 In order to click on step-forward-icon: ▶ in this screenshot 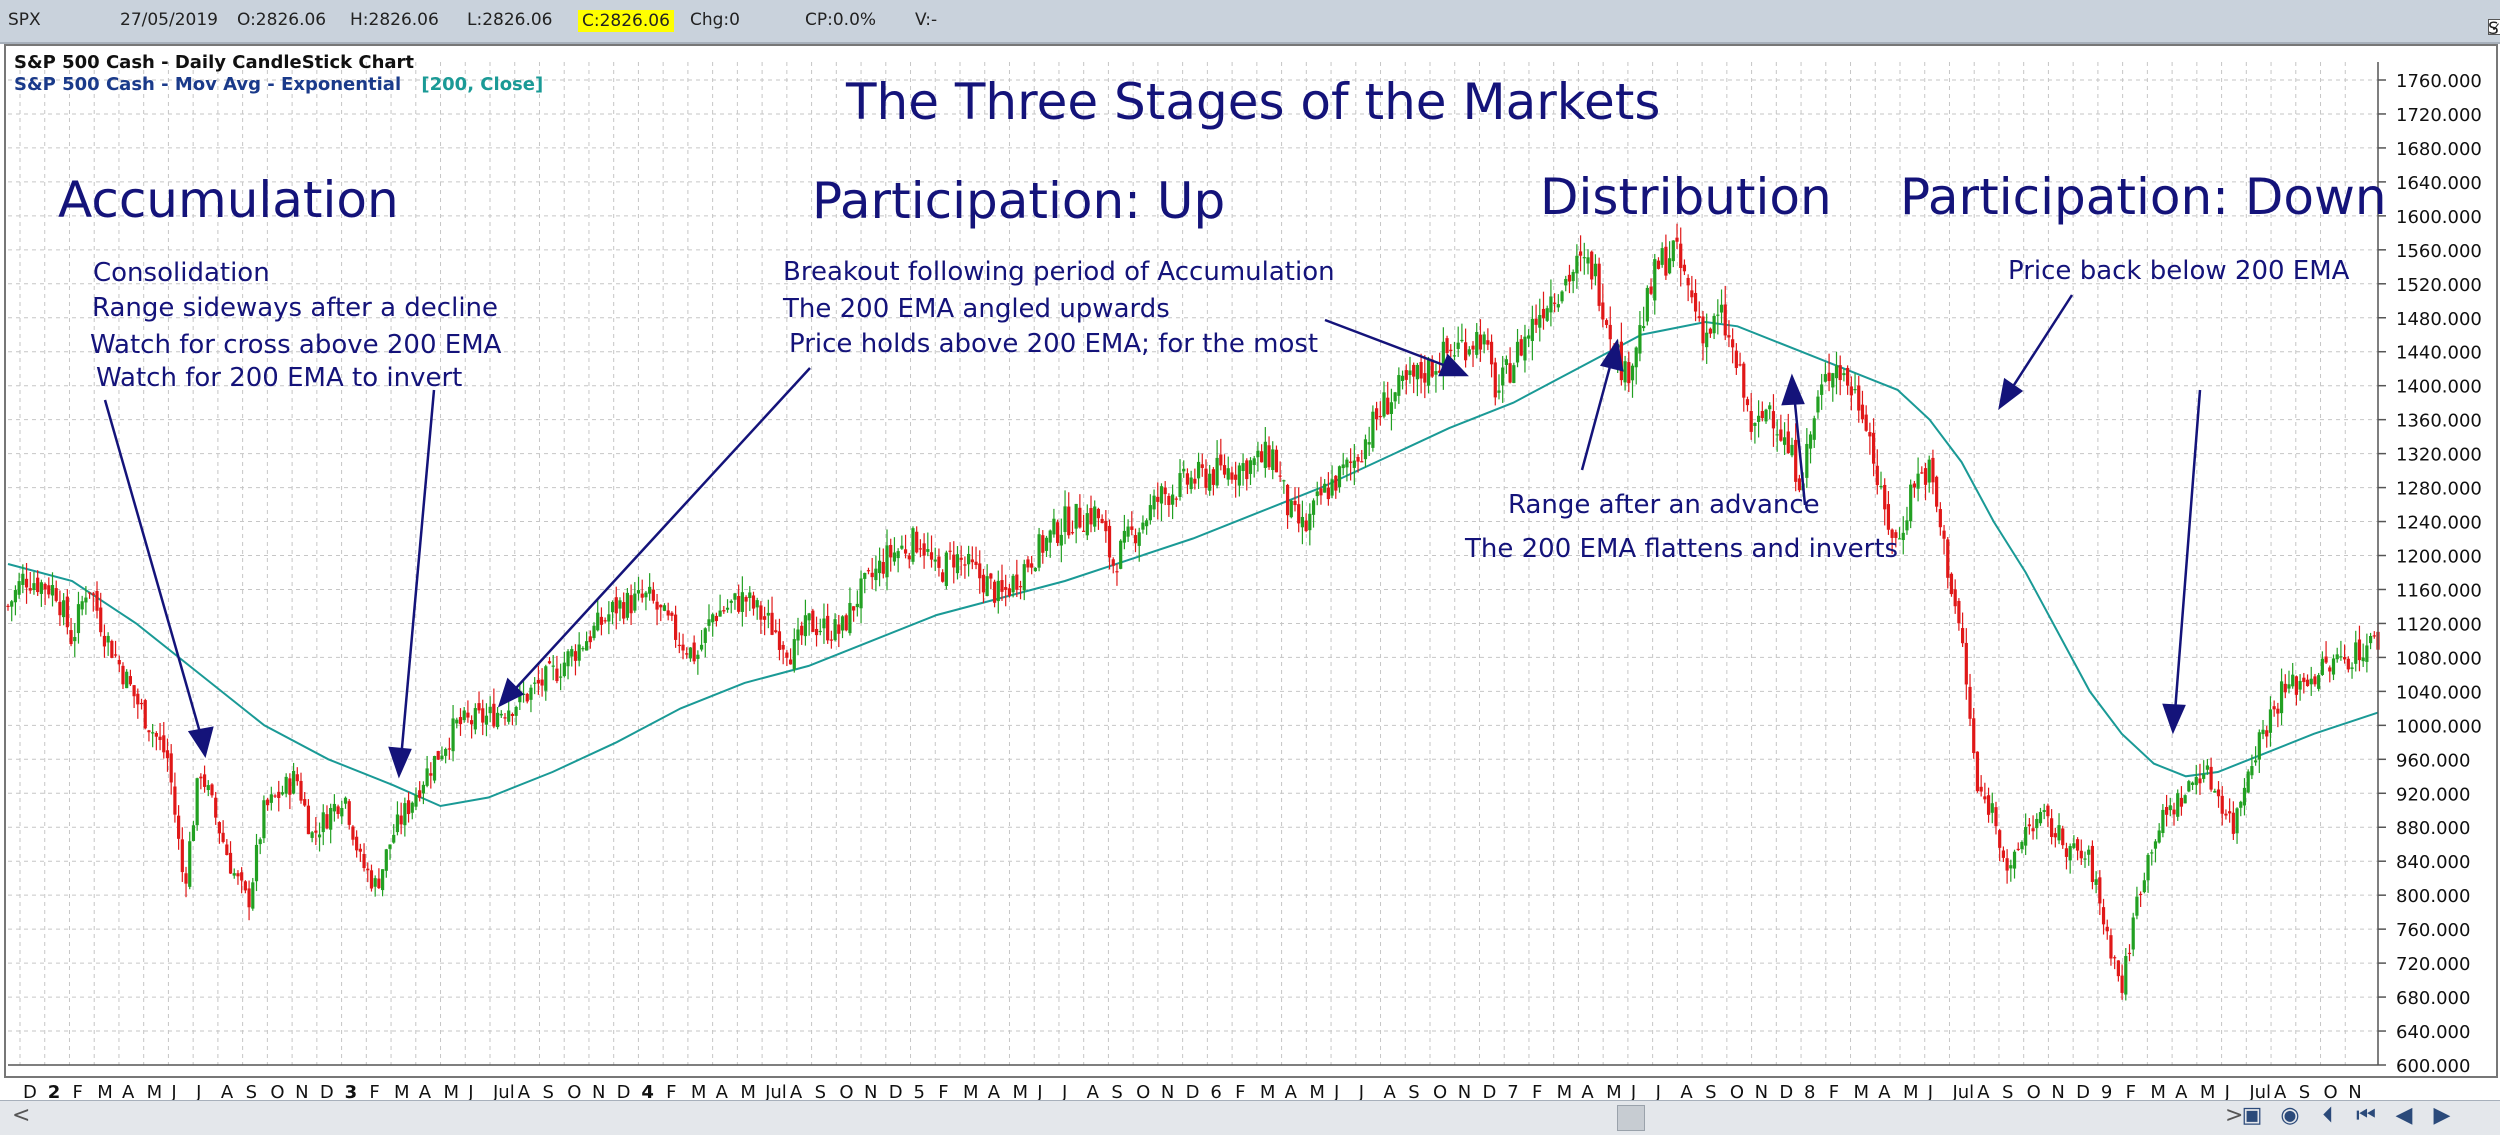, I will do `click(2442, 1115)`.